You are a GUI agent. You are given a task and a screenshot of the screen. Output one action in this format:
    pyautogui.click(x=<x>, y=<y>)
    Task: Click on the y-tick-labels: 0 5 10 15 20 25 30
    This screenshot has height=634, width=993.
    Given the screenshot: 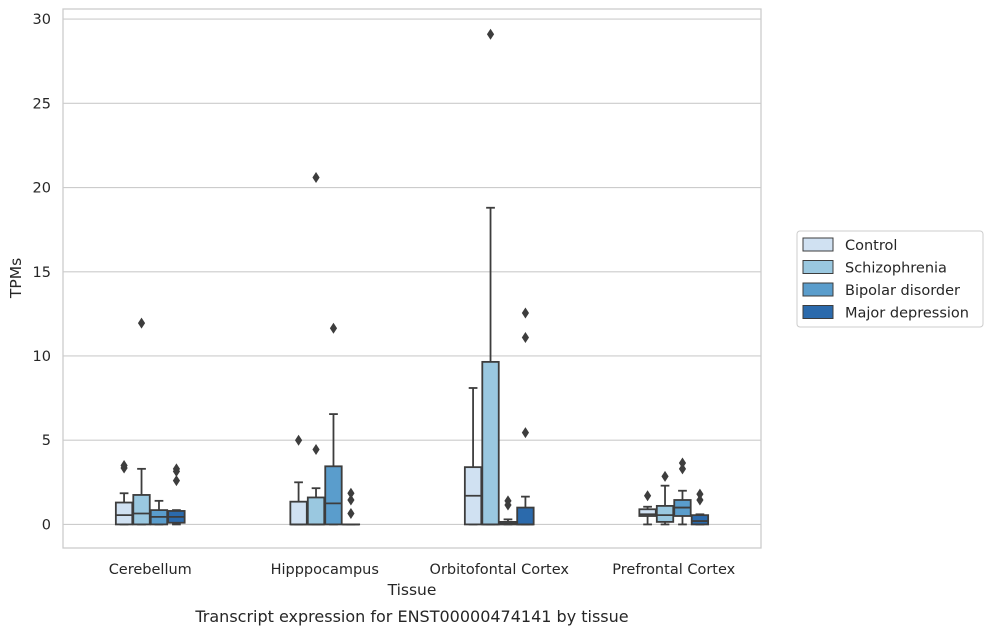 What is the action you would take?
    pyautogui.click(x=42, y=272)
    